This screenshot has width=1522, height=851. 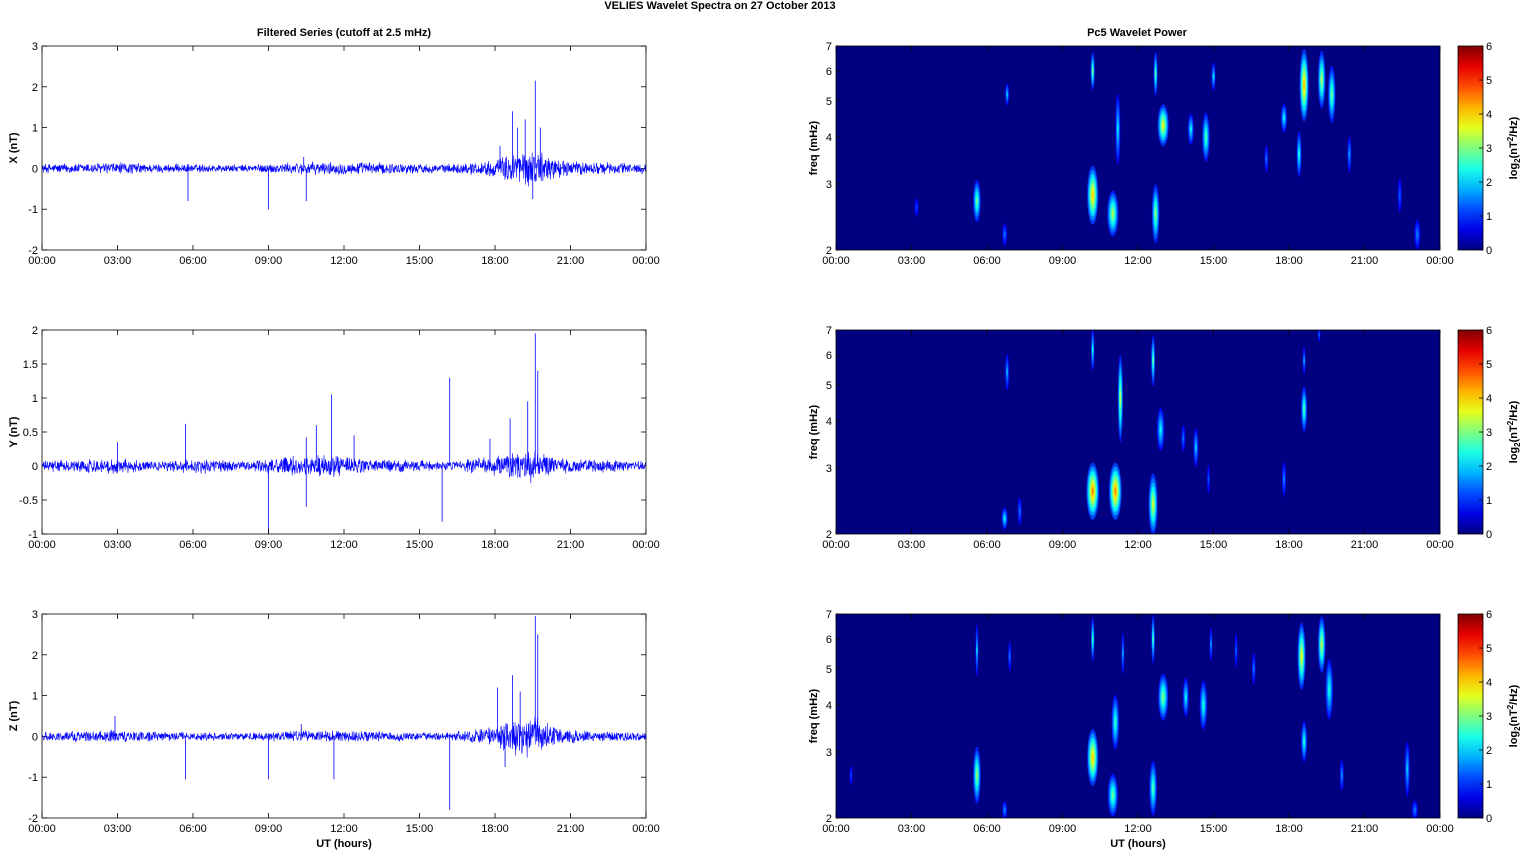 What do you see at coordinates (35, 47) in the screenshot?
I see `series-x-ytick-label: 3` at bounding box center [35, 47].